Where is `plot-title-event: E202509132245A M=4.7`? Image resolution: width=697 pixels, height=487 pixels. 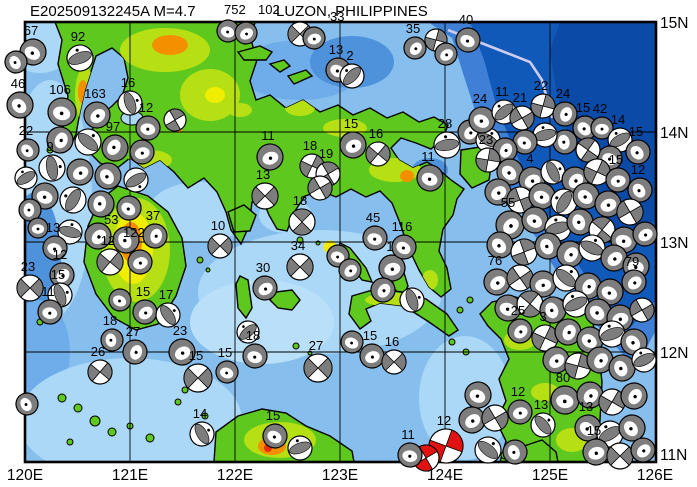
plot-title-event: E202509132245A M=4.7 is located at coordinates (113, 11).